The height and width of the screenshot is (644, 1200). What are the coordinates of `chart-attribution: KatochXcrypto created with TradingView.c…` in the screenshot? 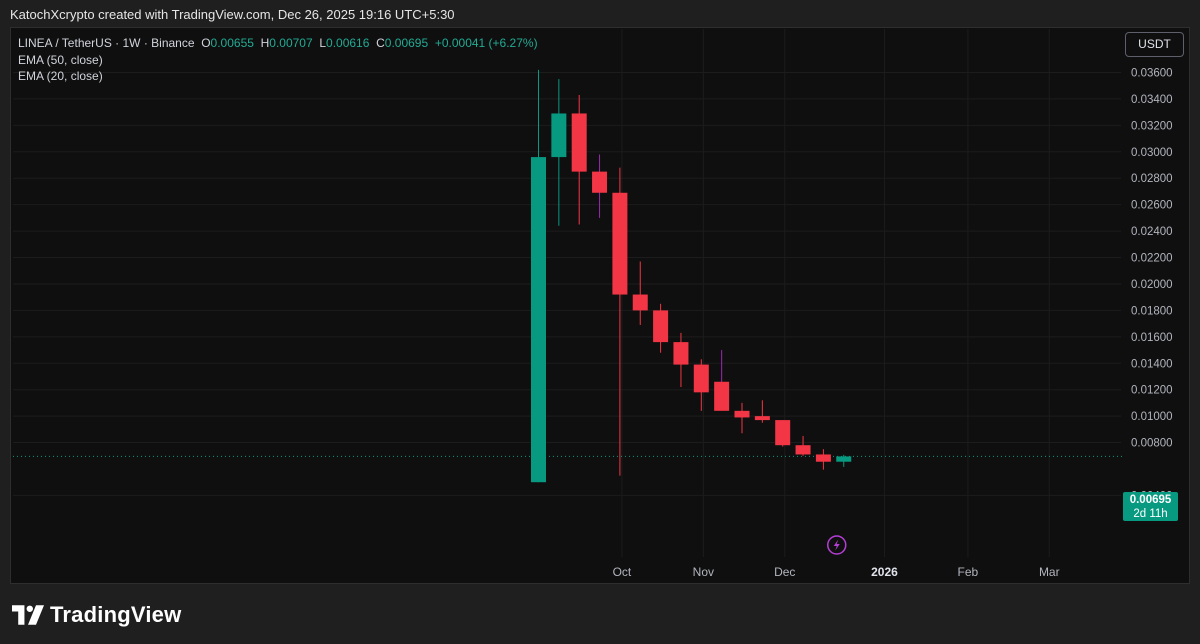 It's located at (232, 14).